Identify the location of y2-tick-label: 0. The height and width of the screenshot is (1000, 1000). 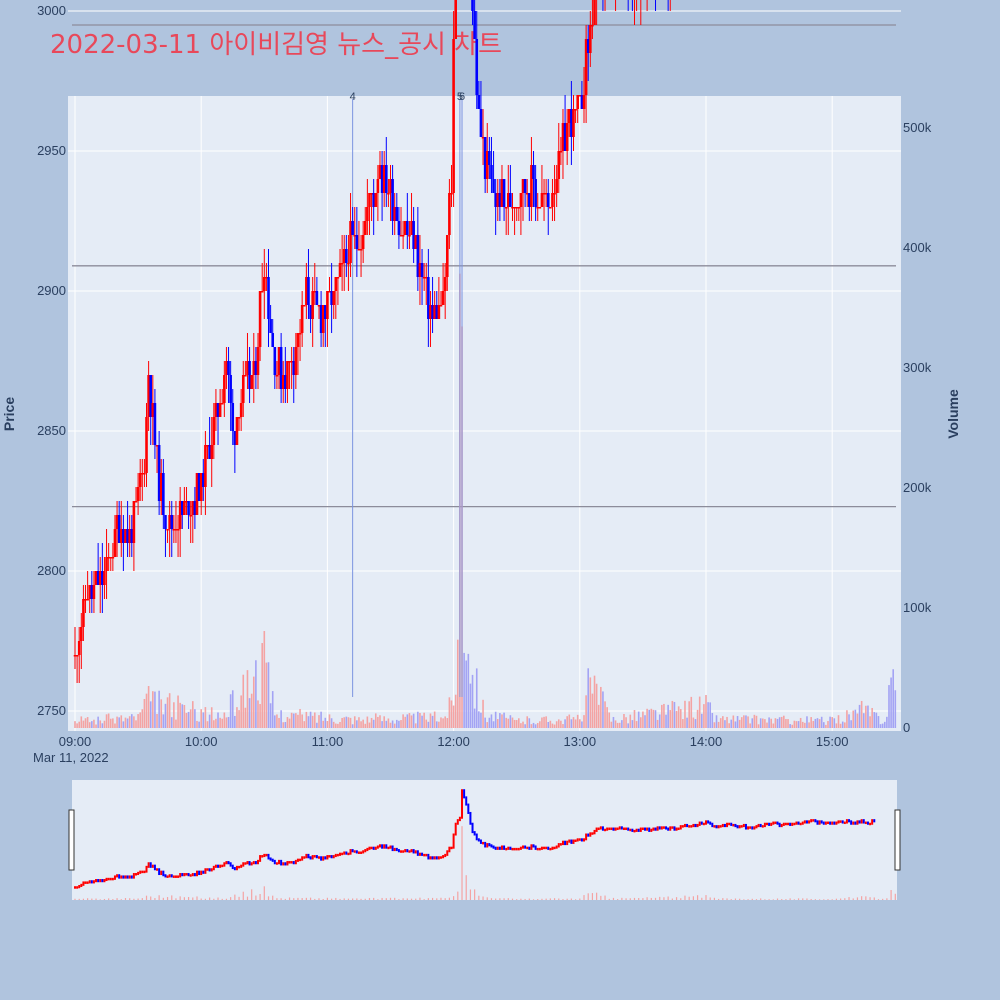
(906, 727).